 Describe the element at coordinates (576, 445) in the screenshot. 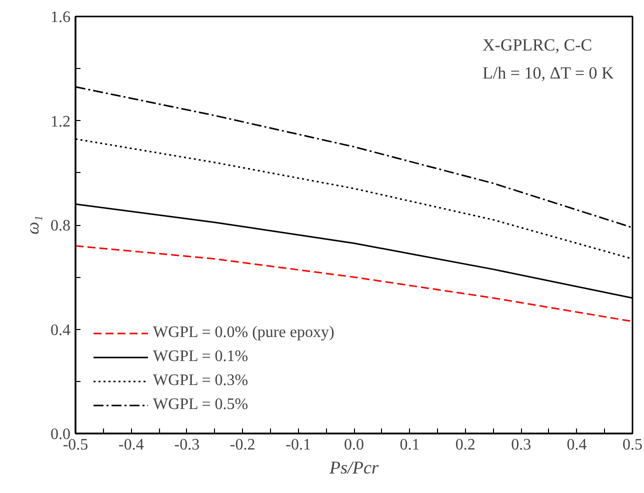

I see `x-tick-label: 0.4` at that location.